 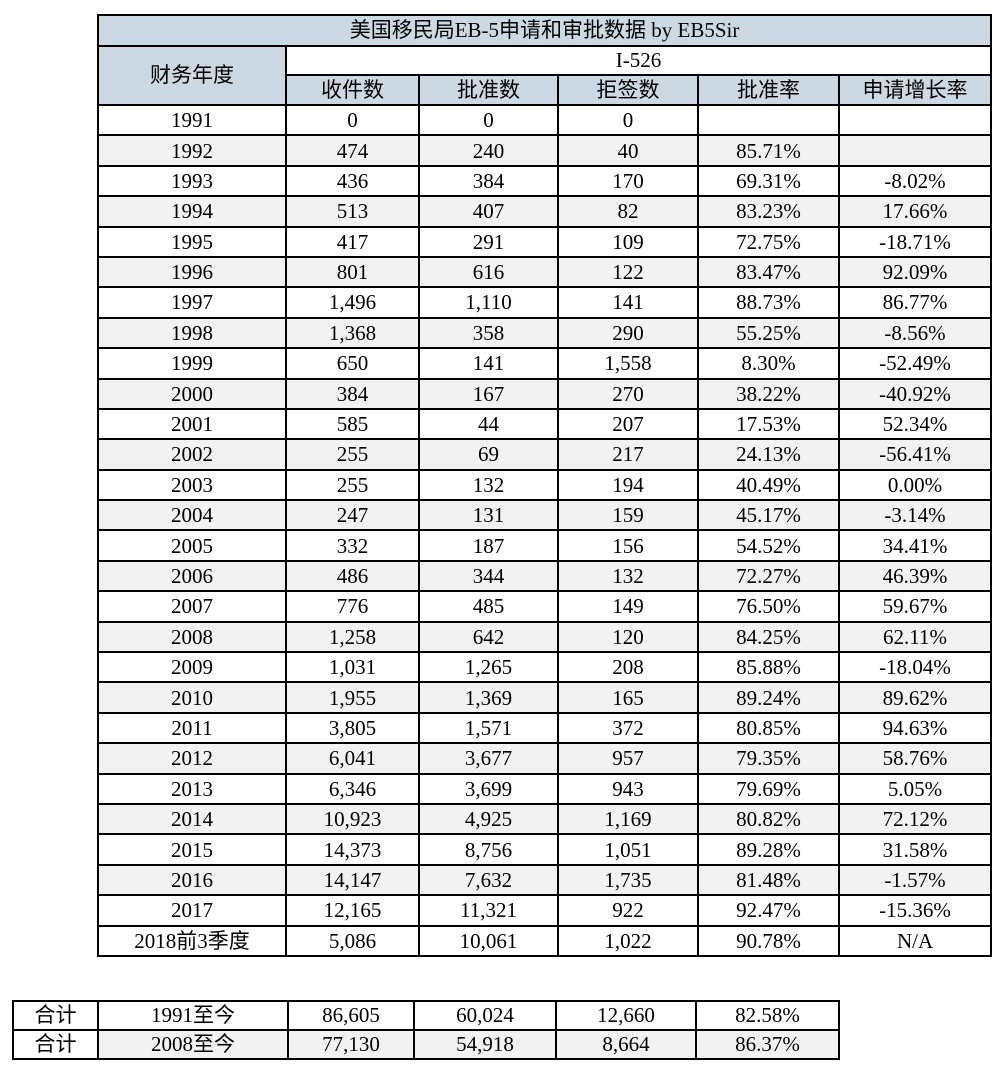 I want to click on data-cell: 12,165, so click(x=352, y=910).